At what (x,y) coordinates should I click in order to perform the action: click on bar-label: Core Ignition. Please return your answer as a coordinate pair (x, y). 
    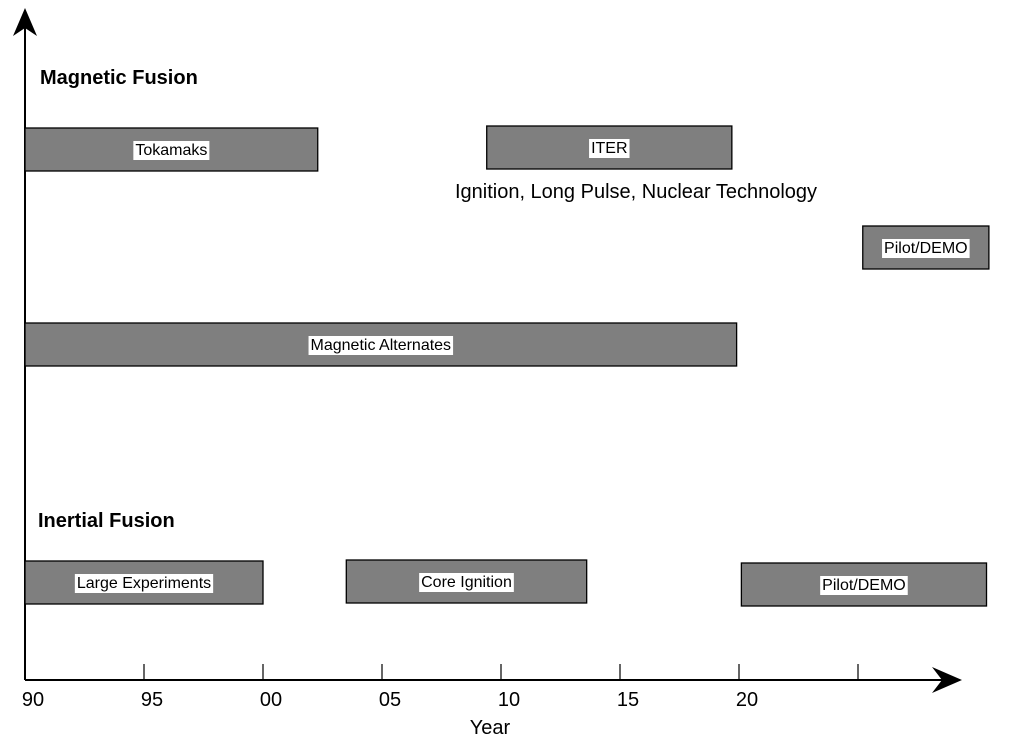
    Looking at the image, I should click on (466, 582).